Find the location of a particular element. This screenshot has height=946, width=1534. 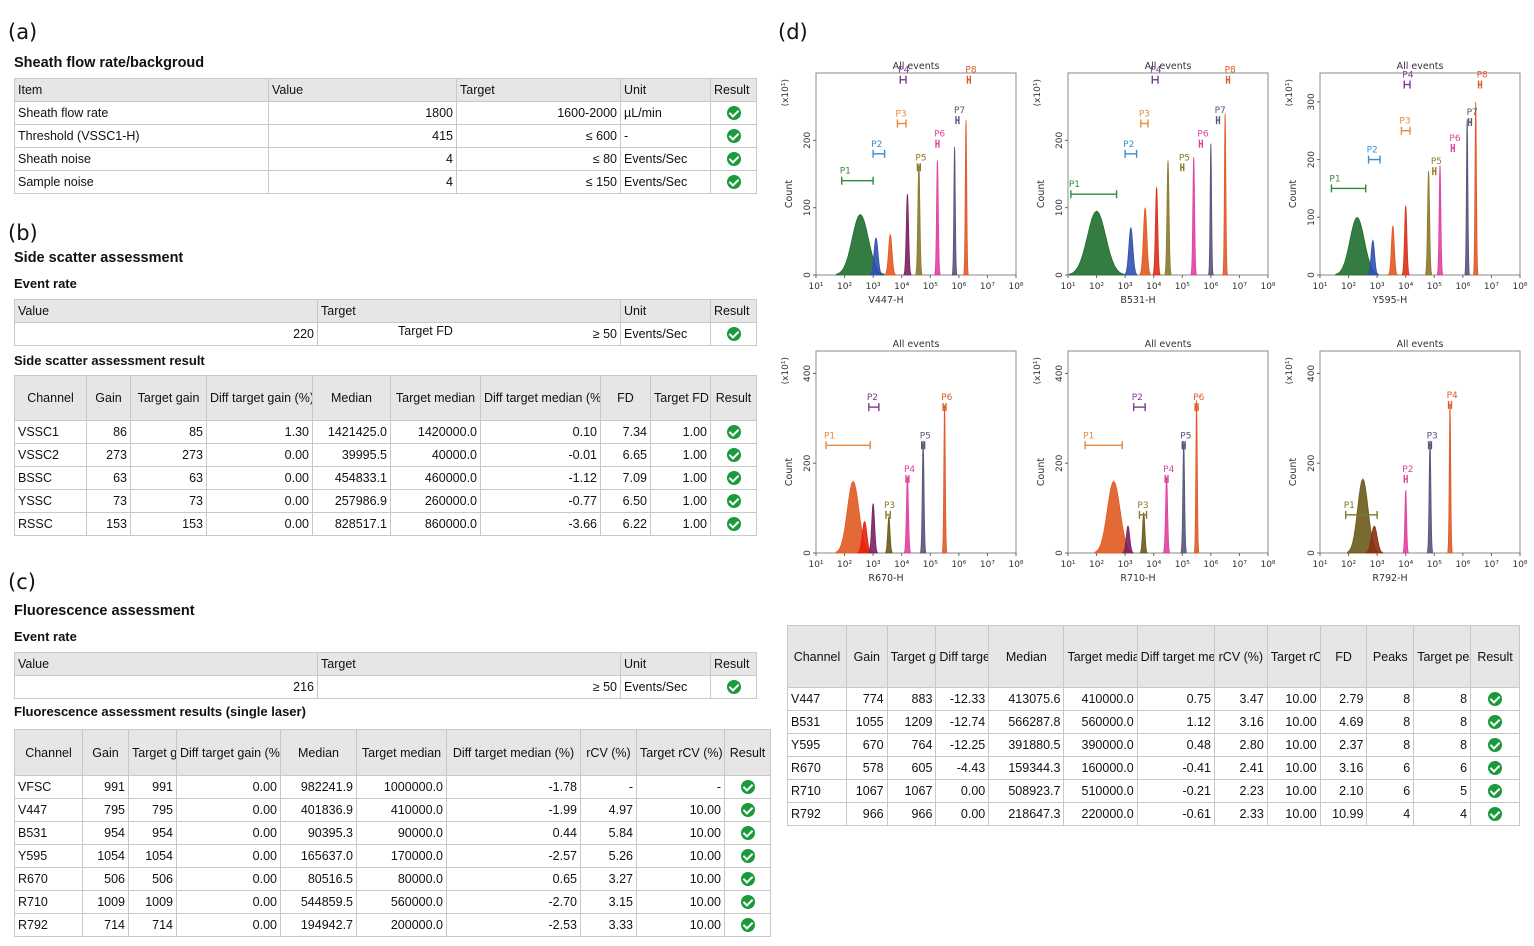

column-header: Value is located at coordinates (166, 664).